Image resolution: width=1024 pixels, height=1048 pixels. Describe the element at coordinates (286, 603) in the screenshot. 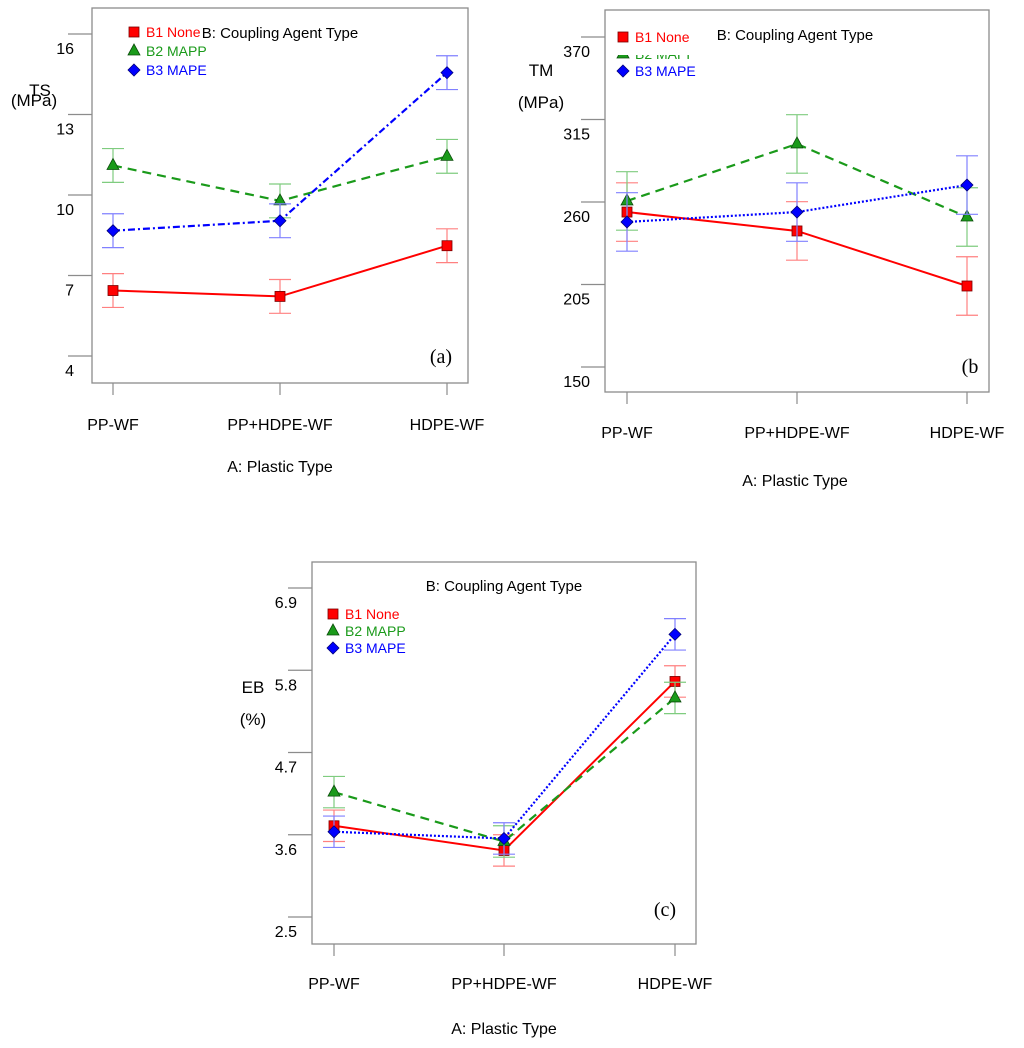

I see `y-tick-label: 6.9` at that location.